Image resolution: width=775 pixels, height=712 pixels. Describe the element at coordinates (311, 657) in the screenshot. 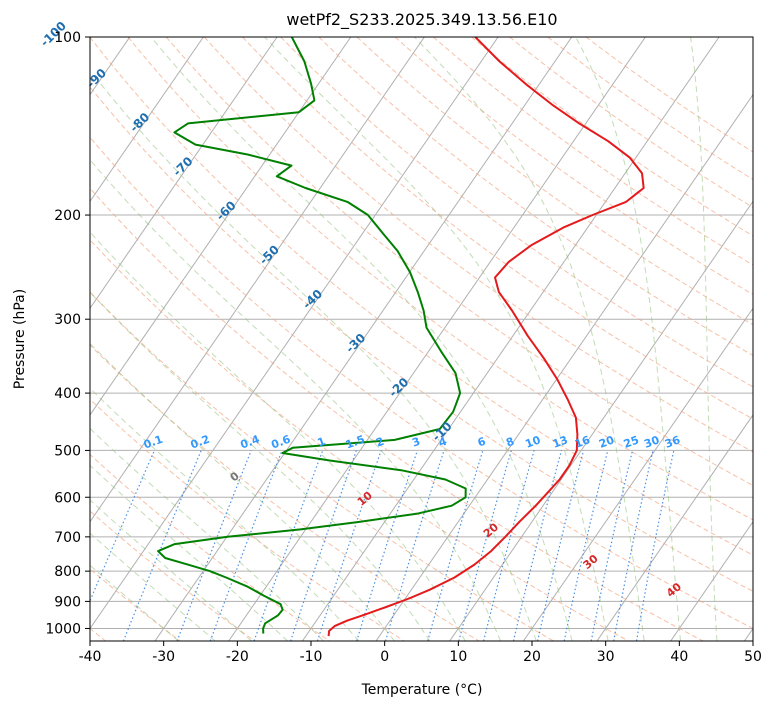

I see `x-tick-label: -10` at that location.